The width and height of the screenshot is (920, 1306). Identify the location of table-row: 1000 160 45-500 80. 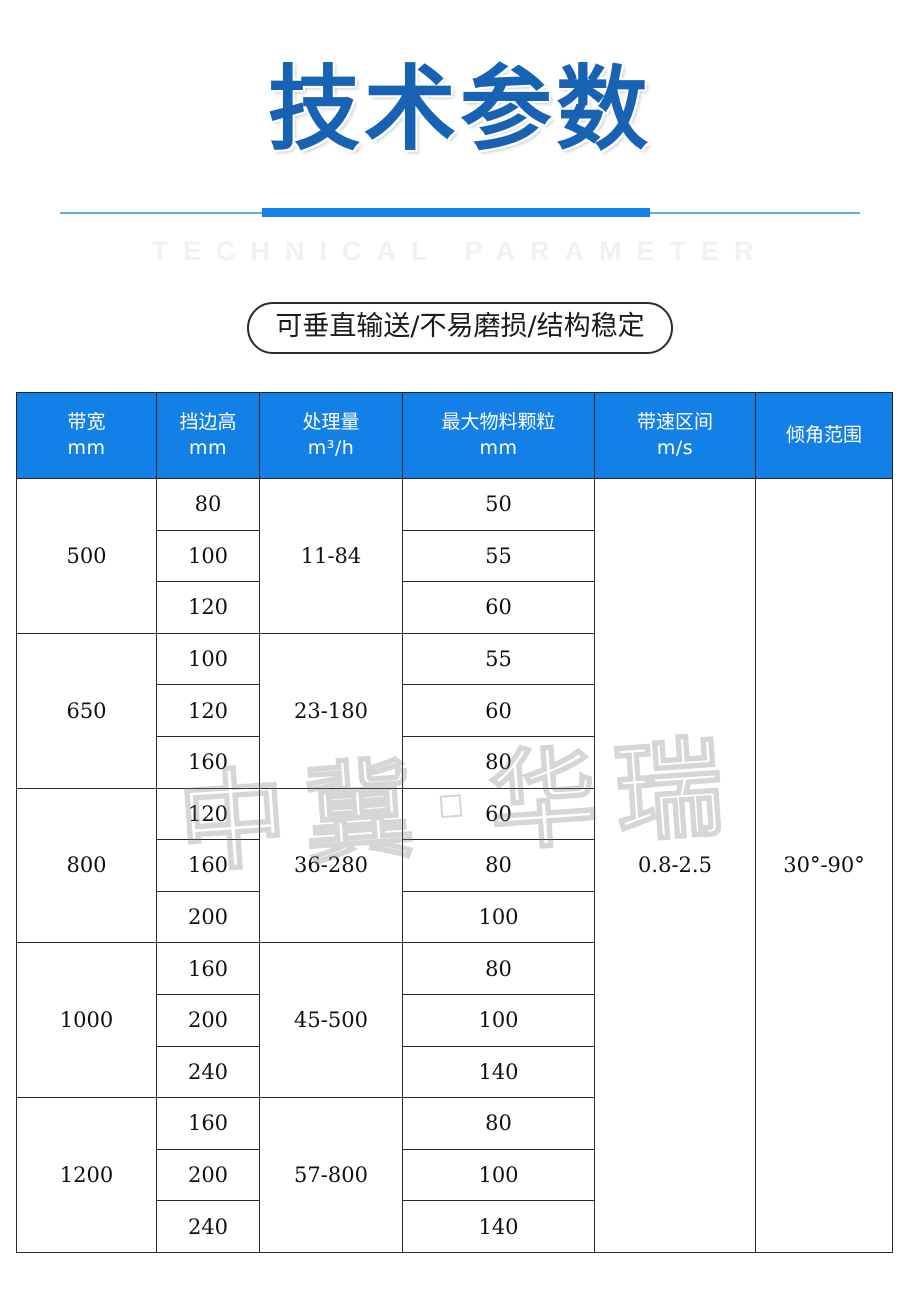
(454, 1020).